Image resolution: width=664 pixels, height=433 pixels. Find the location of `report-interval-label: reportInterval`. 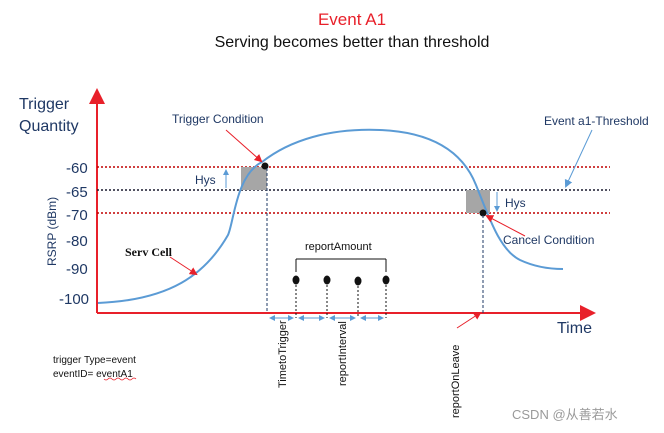

report-interval-label: reportInterval is located at coordinates (343, 353).